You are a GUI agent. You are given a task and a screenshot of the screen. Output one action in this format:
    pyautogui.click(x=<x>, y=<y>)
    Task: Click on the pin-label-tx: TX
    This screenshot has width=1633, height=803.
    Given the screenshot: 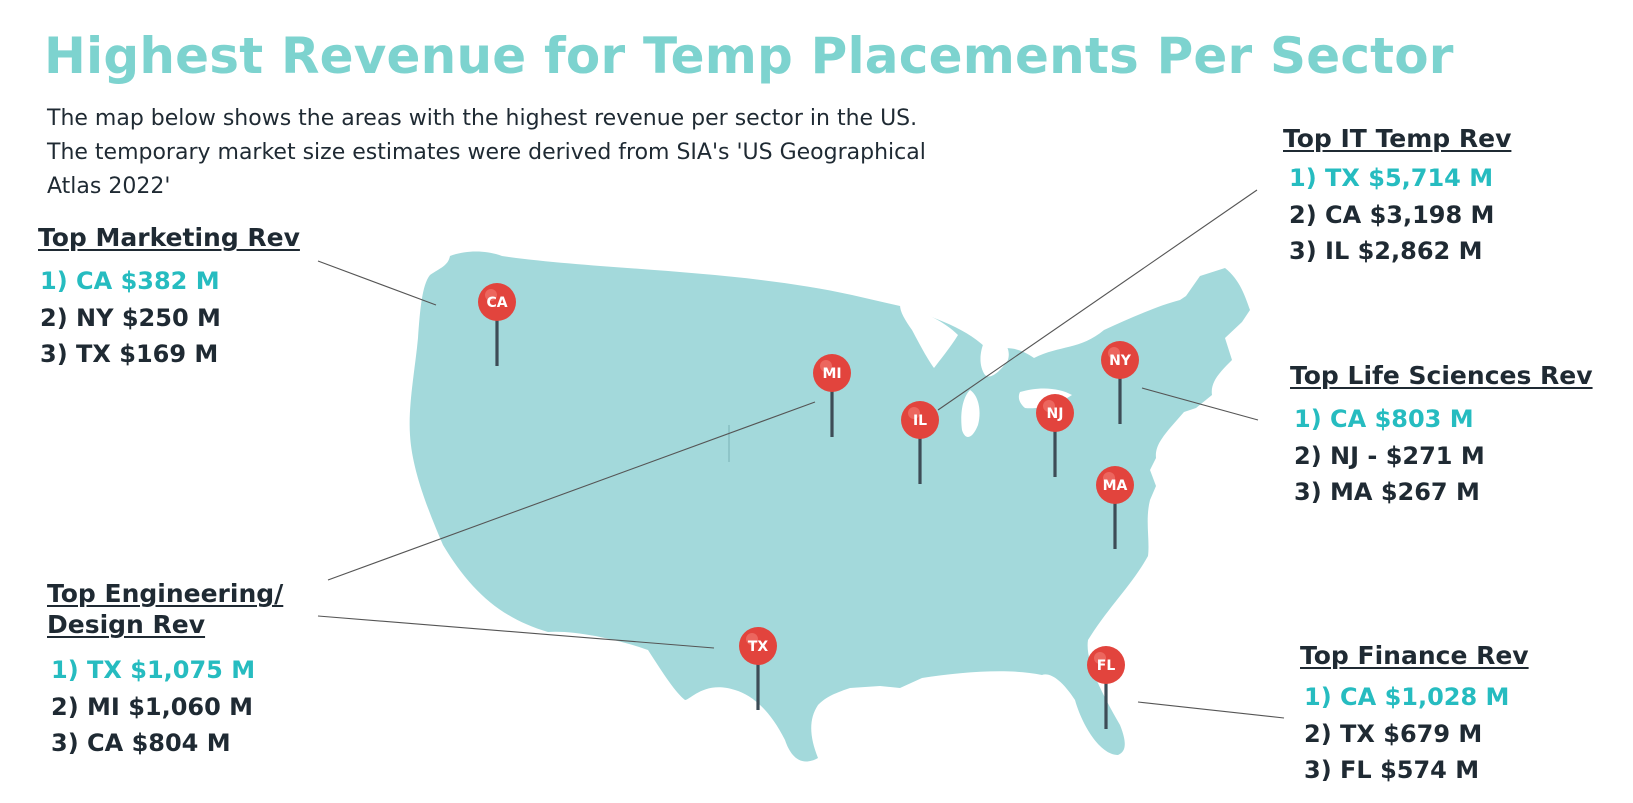 What is the action you would take?
    pyautogui.click(x=758, y=647)
    